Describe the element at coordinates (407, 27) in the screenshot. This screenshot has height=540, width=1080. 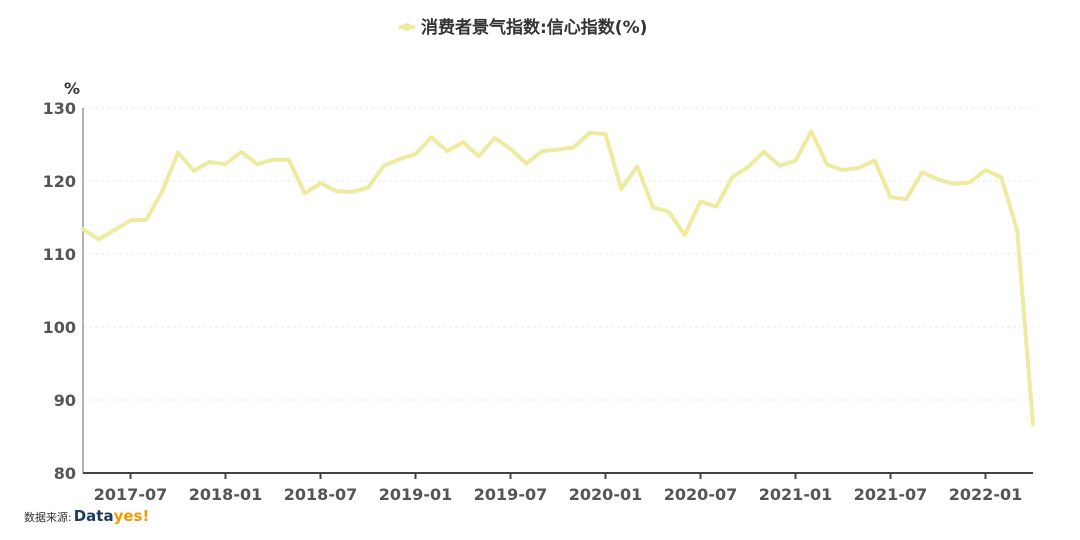
I see `legend-marker-icon` at that location.